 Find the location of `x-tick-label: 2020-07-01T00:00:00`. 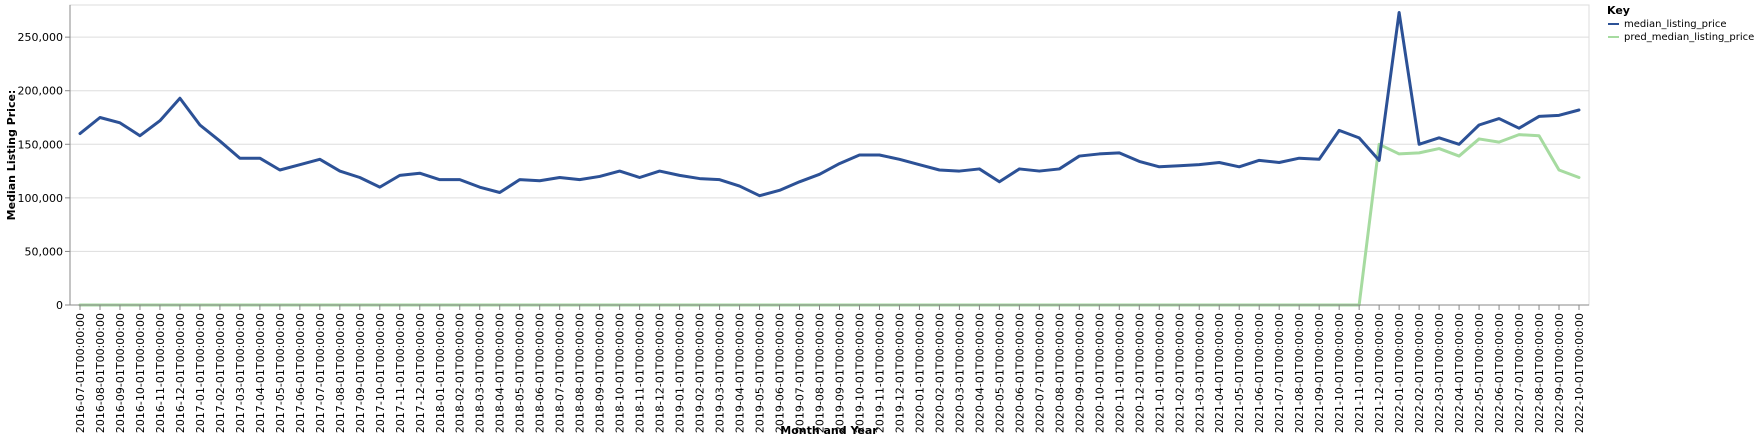

x-tick-label: 2020-07-01T00:00:00 is located at coordinates (1039, 373).